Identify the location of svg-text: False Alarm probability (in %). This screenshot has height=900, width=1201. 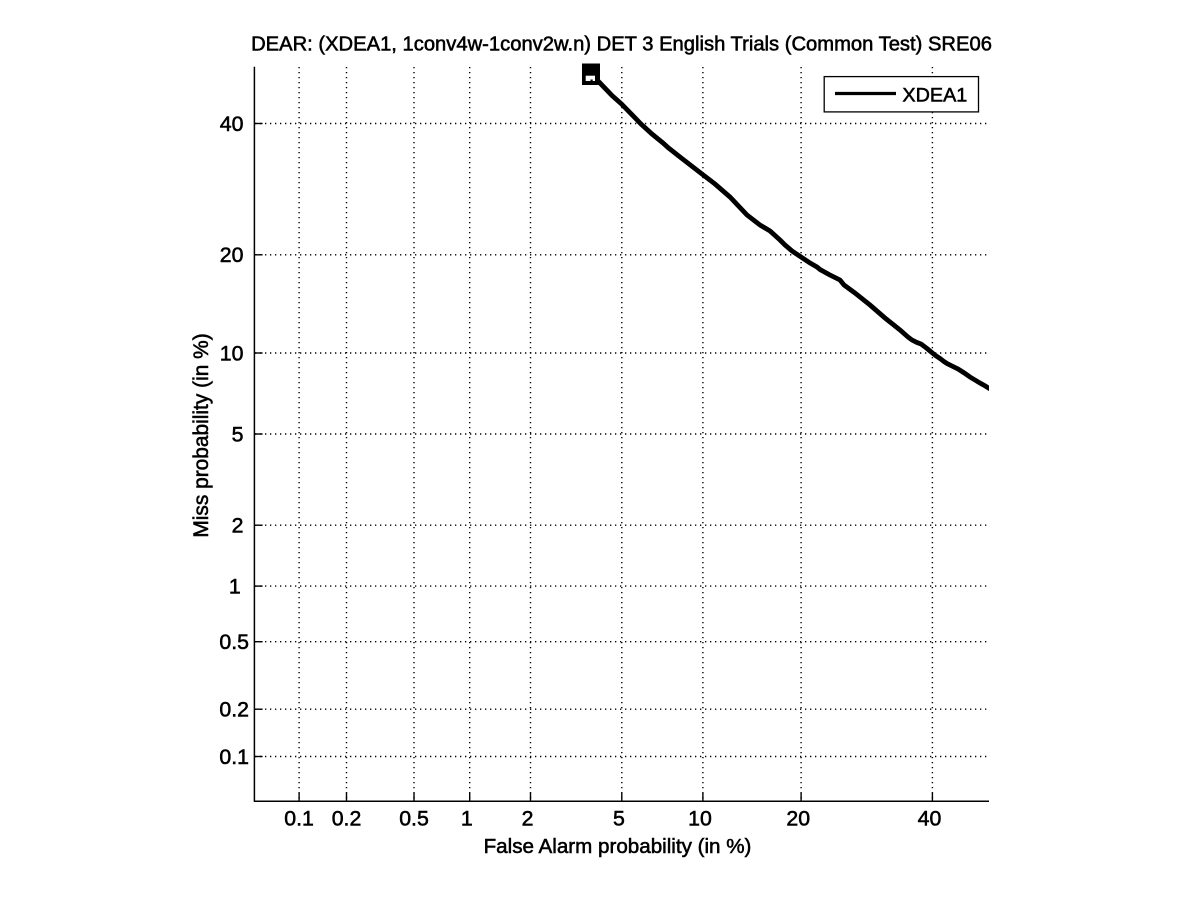
(618, 846).